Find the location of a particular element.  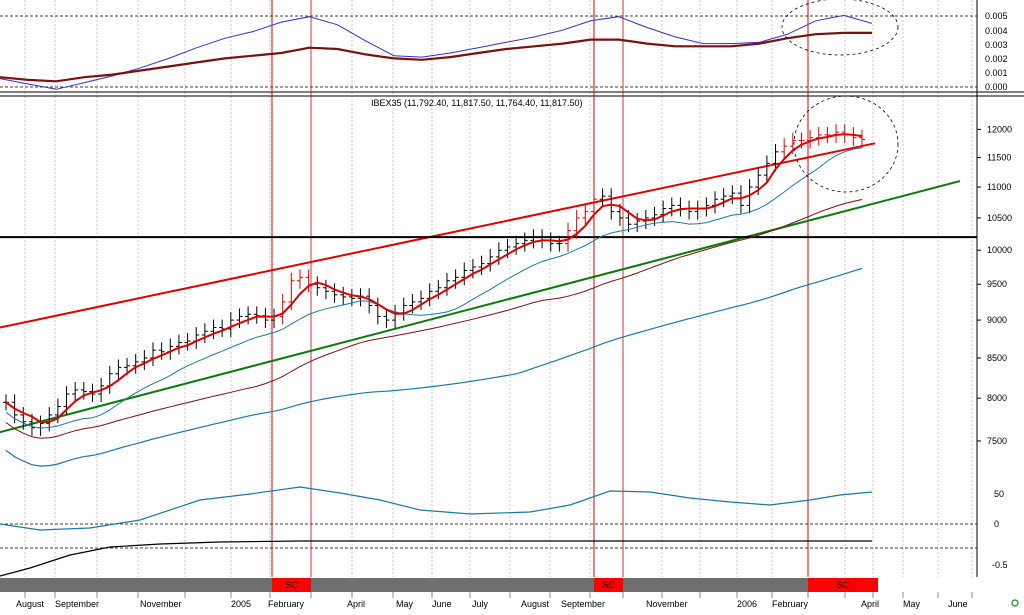

price-tick-label: 9000 is located at coordinates (997, 320).